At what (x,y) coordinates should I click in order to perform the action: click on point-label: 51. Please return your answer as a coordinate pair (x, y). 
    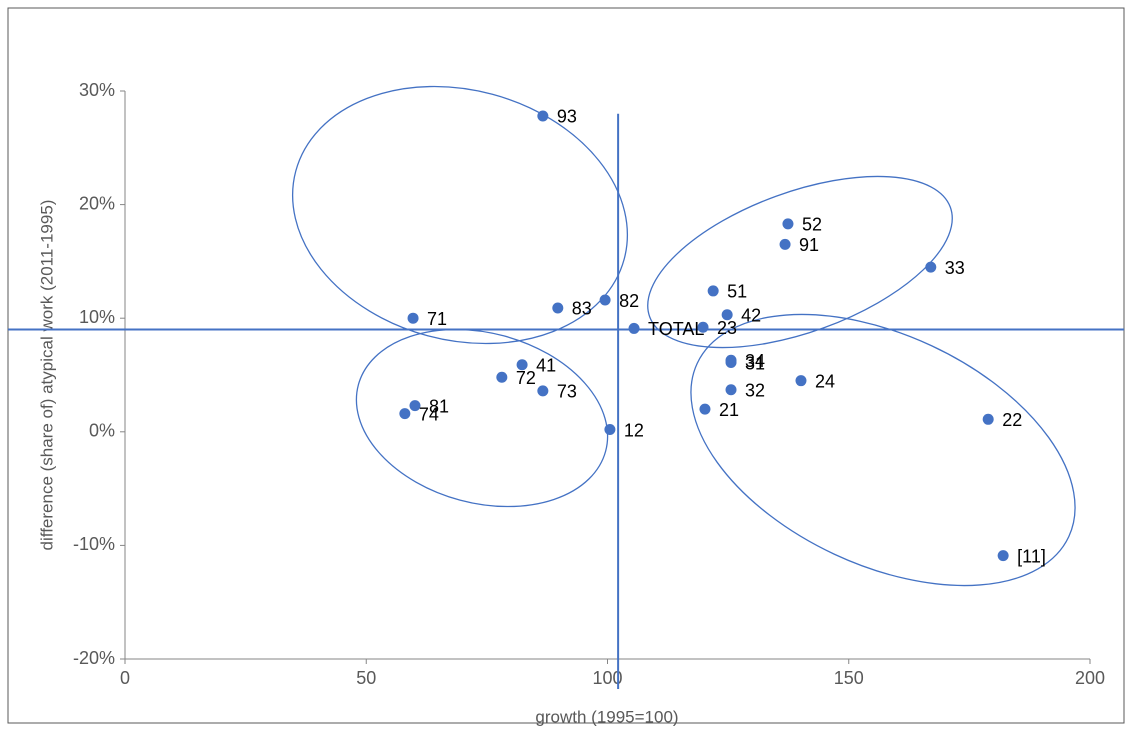
    Looking at the image, I should click on (737, 292).